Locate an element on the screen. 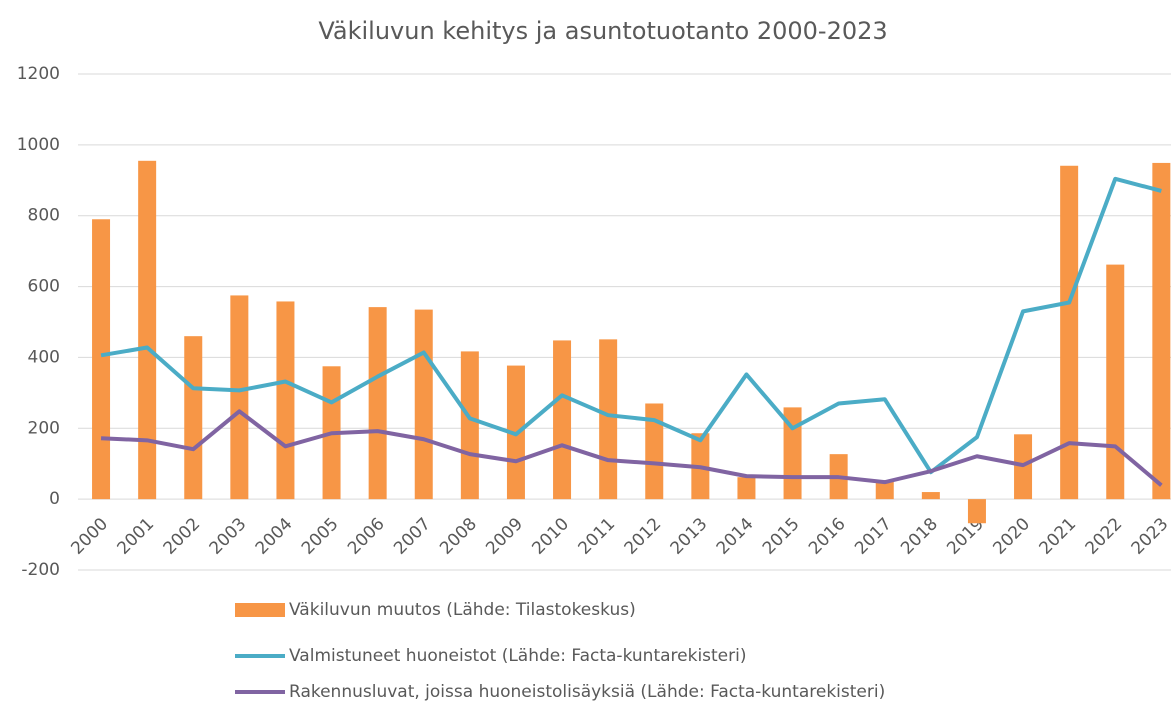  x-tick-label: 2018 is located at coordinates (919, 536).